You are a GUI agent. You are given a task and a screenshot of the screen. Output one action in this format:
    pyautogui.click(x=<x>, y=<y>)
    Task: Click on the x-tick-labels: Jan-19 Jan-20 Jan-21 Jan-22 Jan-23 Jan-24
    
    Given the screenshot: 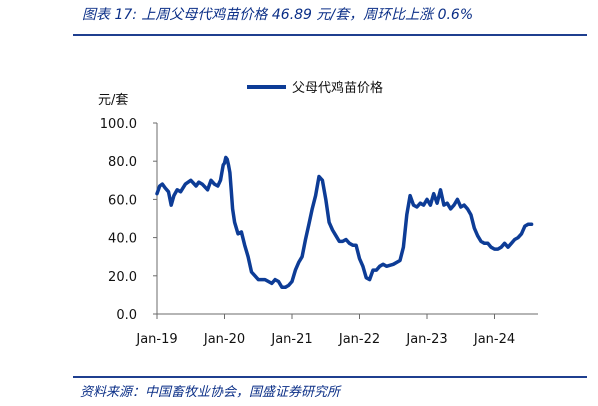 What is the action you would take?
    pyautogui.click(x=325, y=330)
    